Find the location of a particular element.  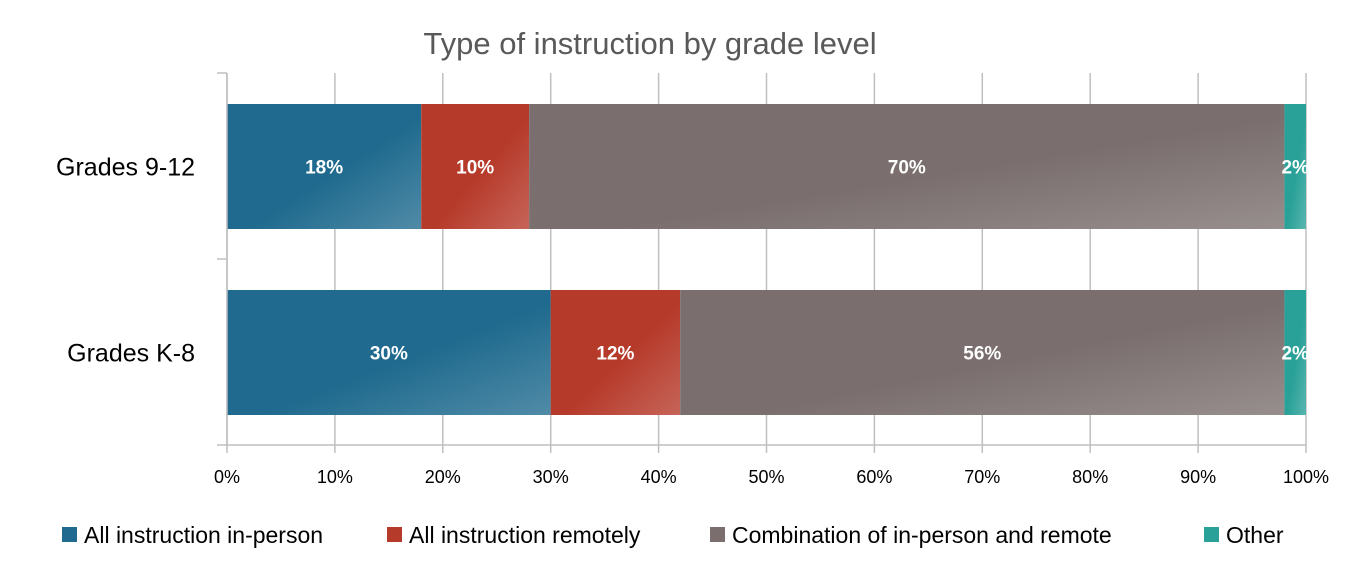

x-tick-label: 100% is located at coordinates (1306, 477).